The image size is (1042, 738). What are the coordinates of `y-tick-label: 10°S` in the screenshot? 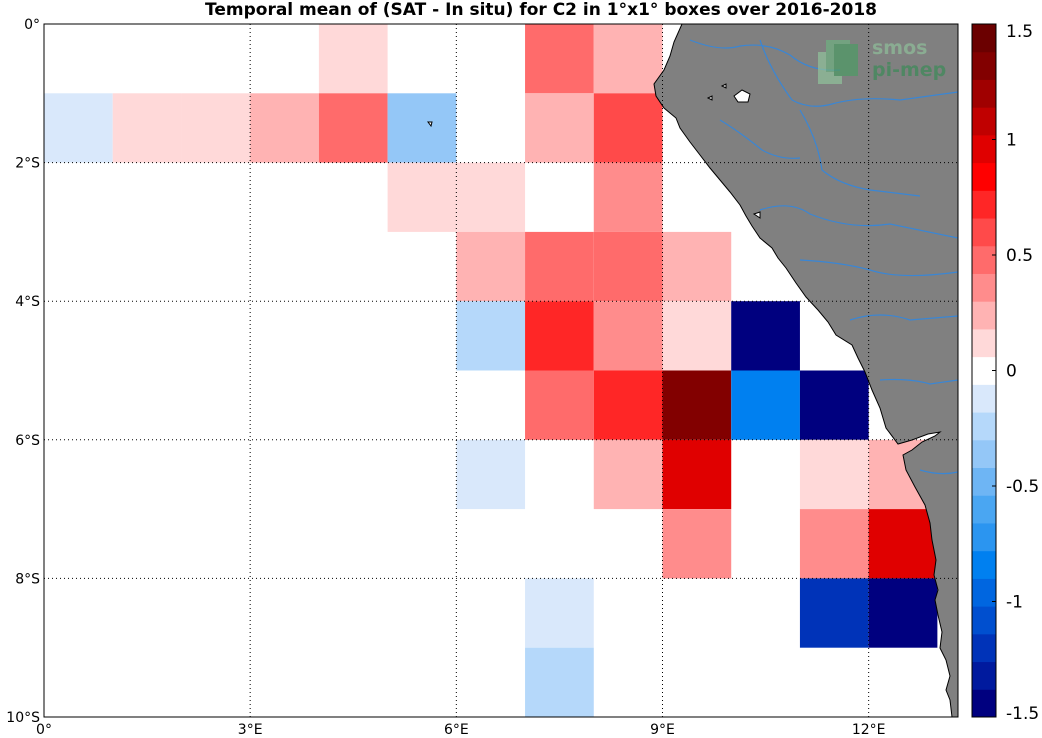 It's located at (23, 718).